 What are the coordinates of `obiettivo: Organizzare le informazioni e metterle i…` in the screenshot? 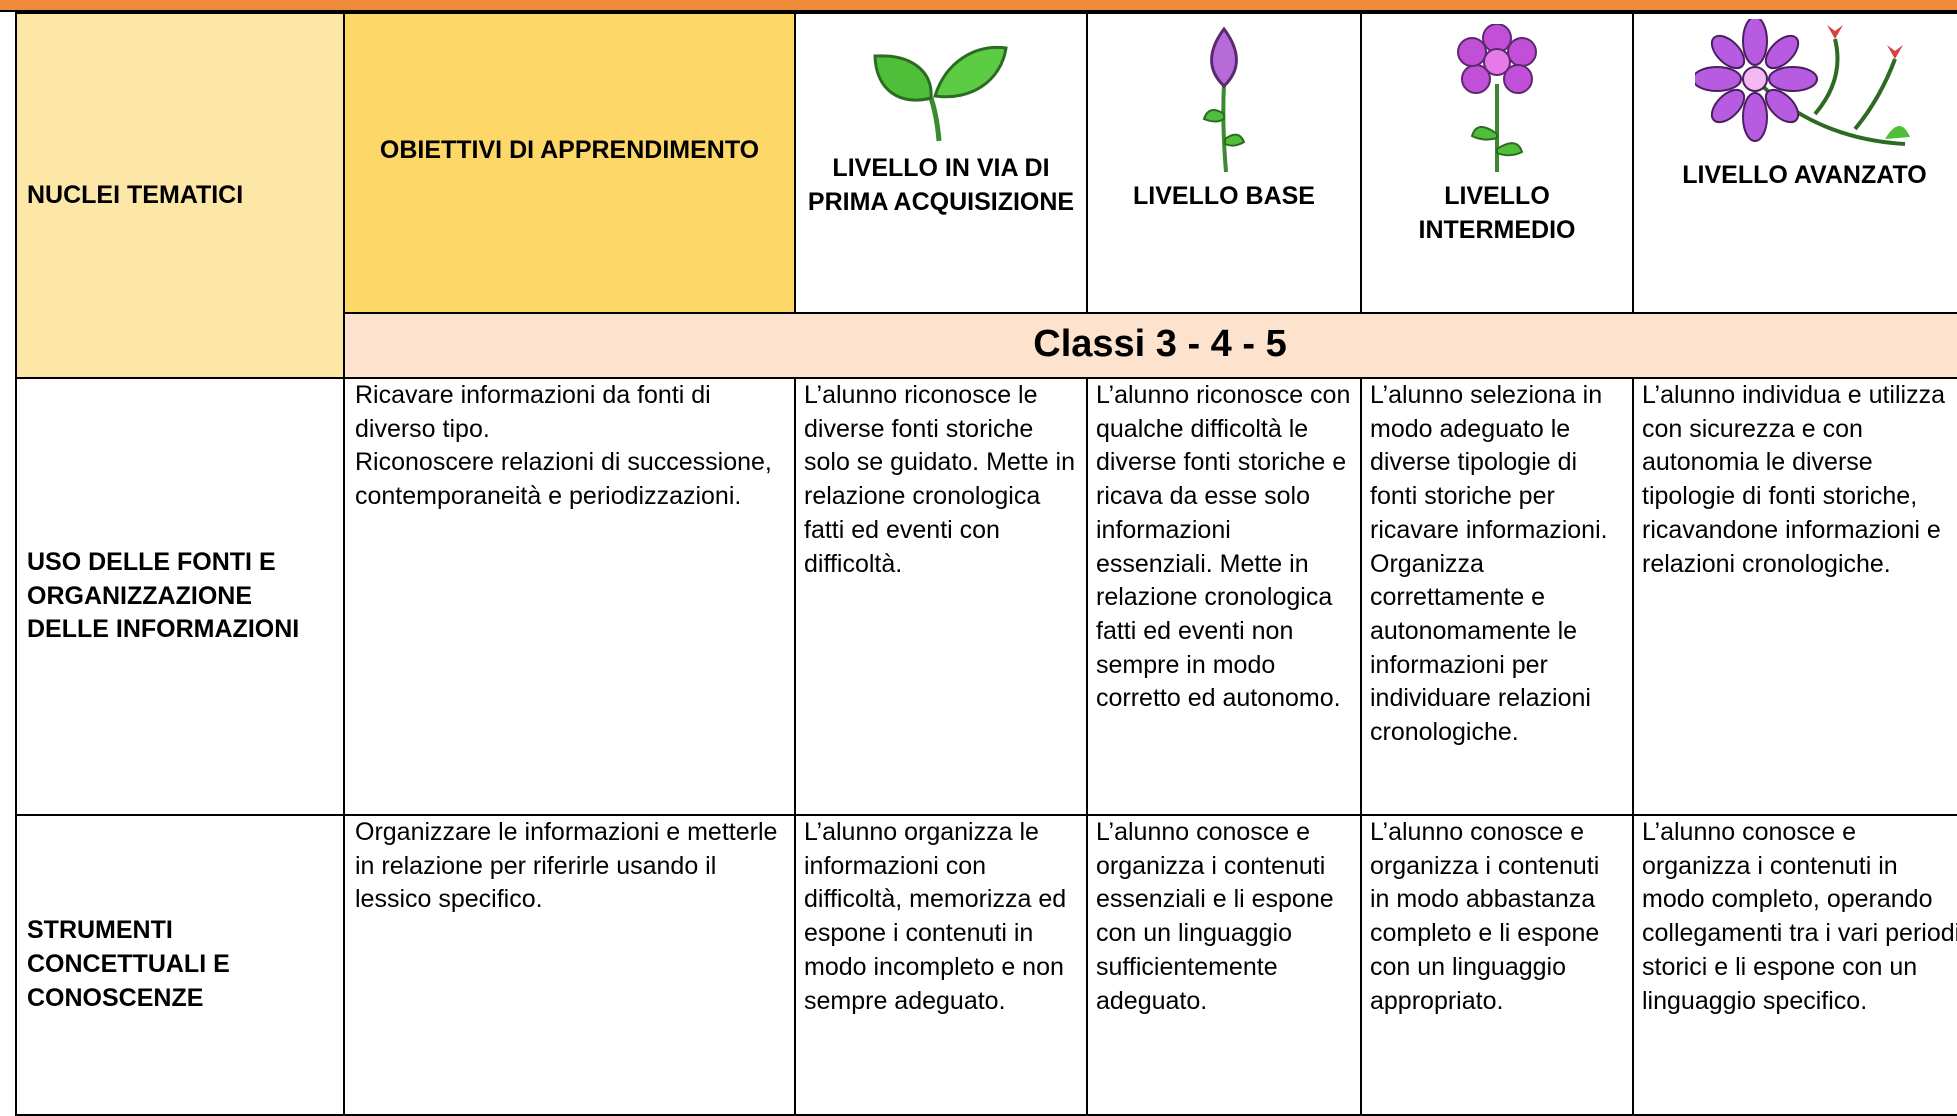 It's located at (566, 866).